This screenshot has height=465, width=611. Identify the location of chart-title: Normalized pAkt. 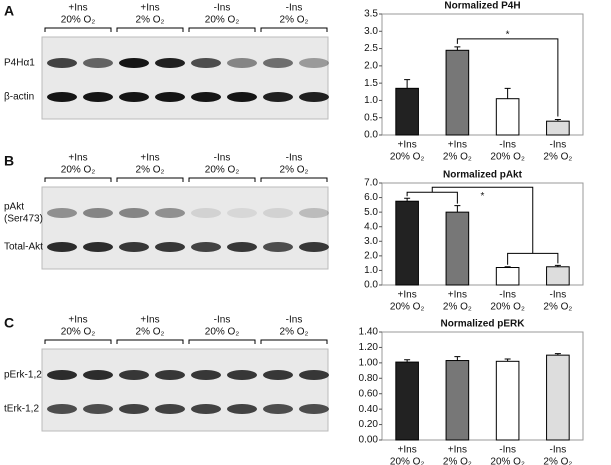
(483, 175).